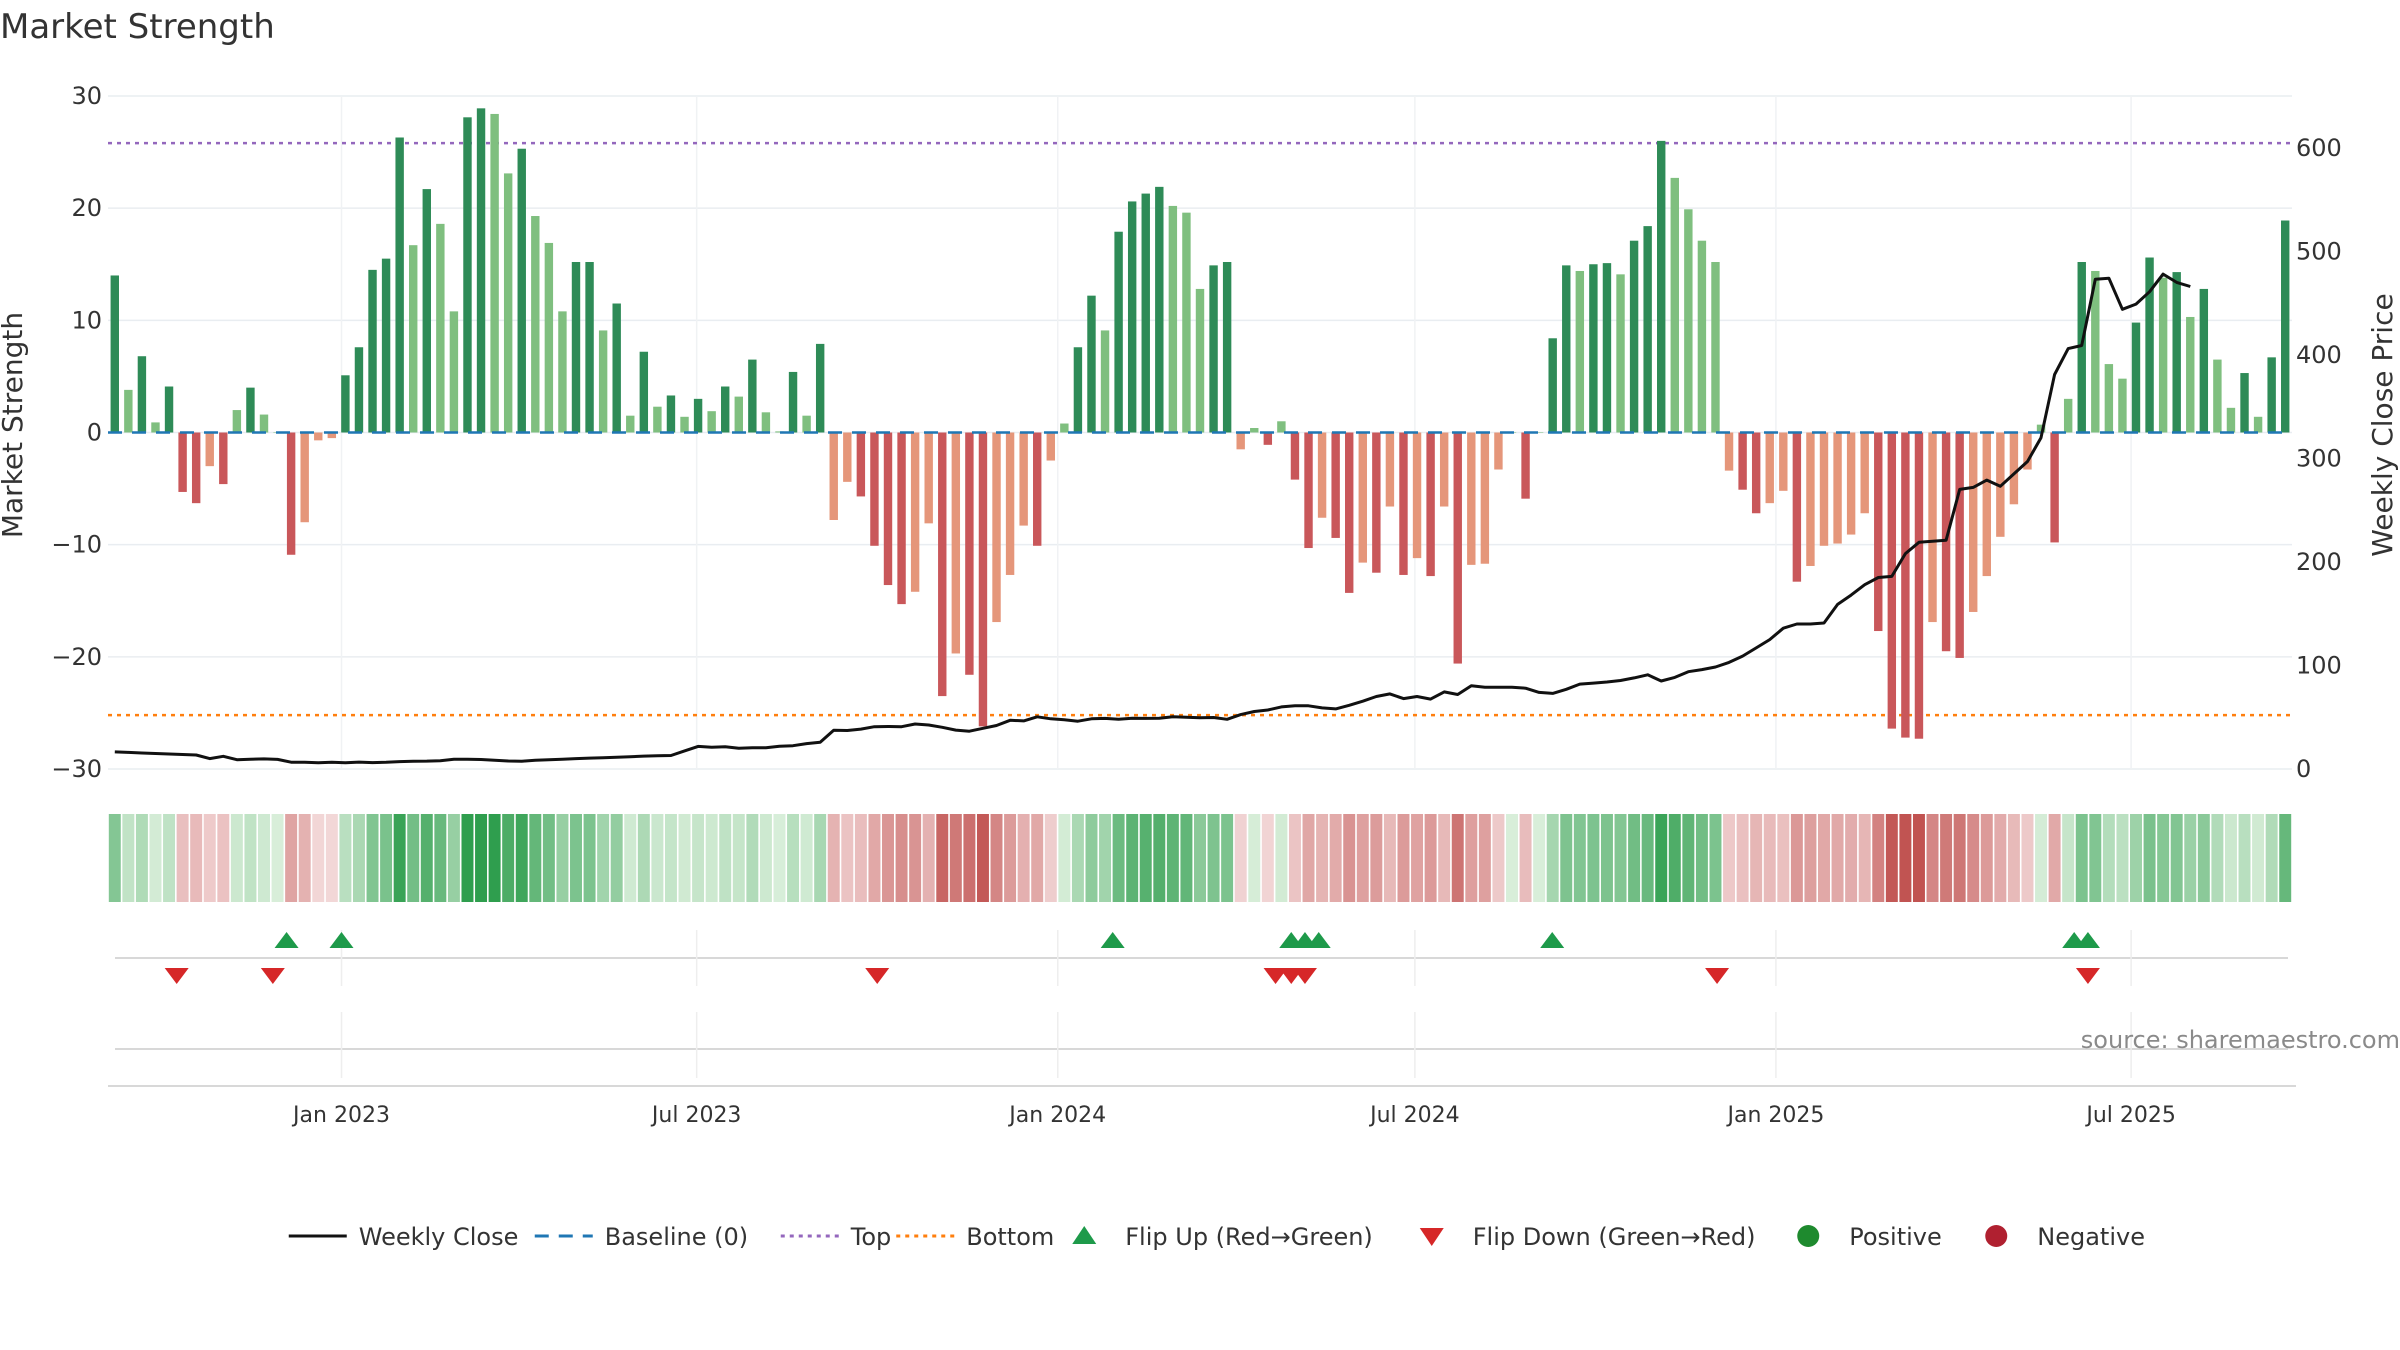 The width and height of the screenshot is (2400, 1350). What do you see at coordinates (2319, 665) in the screenshot?
I see `y-tick-label-right: 100` at bounding box center [2319, 665].